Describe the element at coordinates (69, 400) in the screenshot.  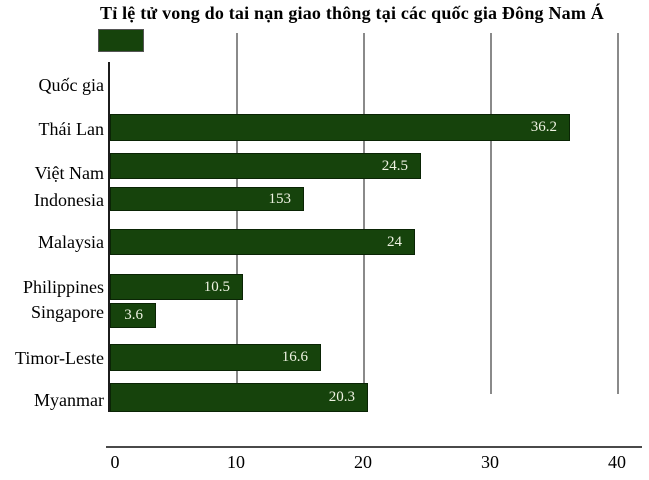
I see `category-label-myanmar: Myanmar` at that location.